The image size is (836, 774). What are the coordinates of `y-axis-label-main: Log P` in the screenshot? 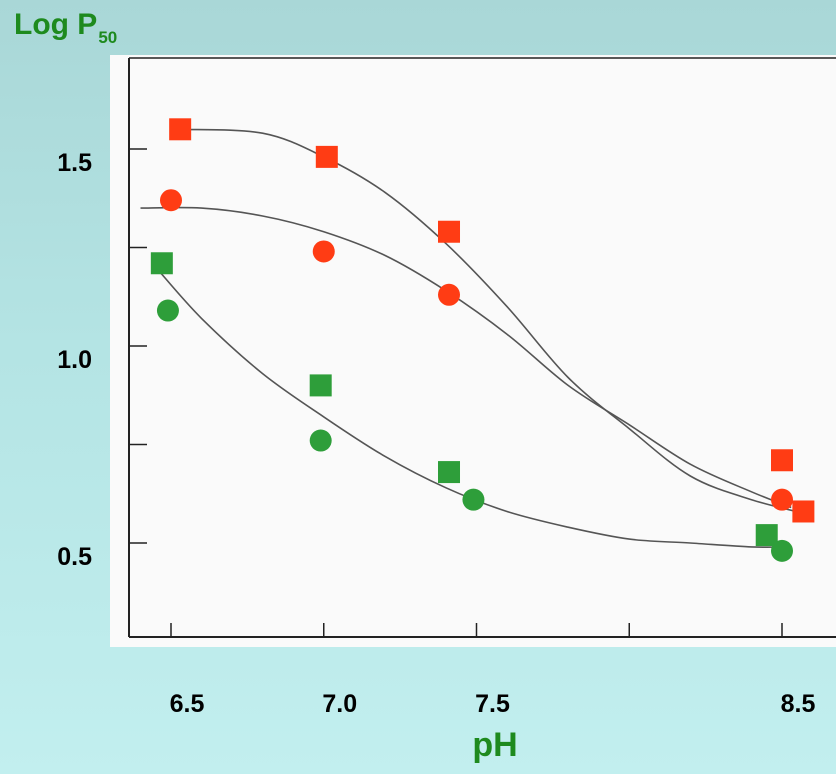 It's located at (56, 24).